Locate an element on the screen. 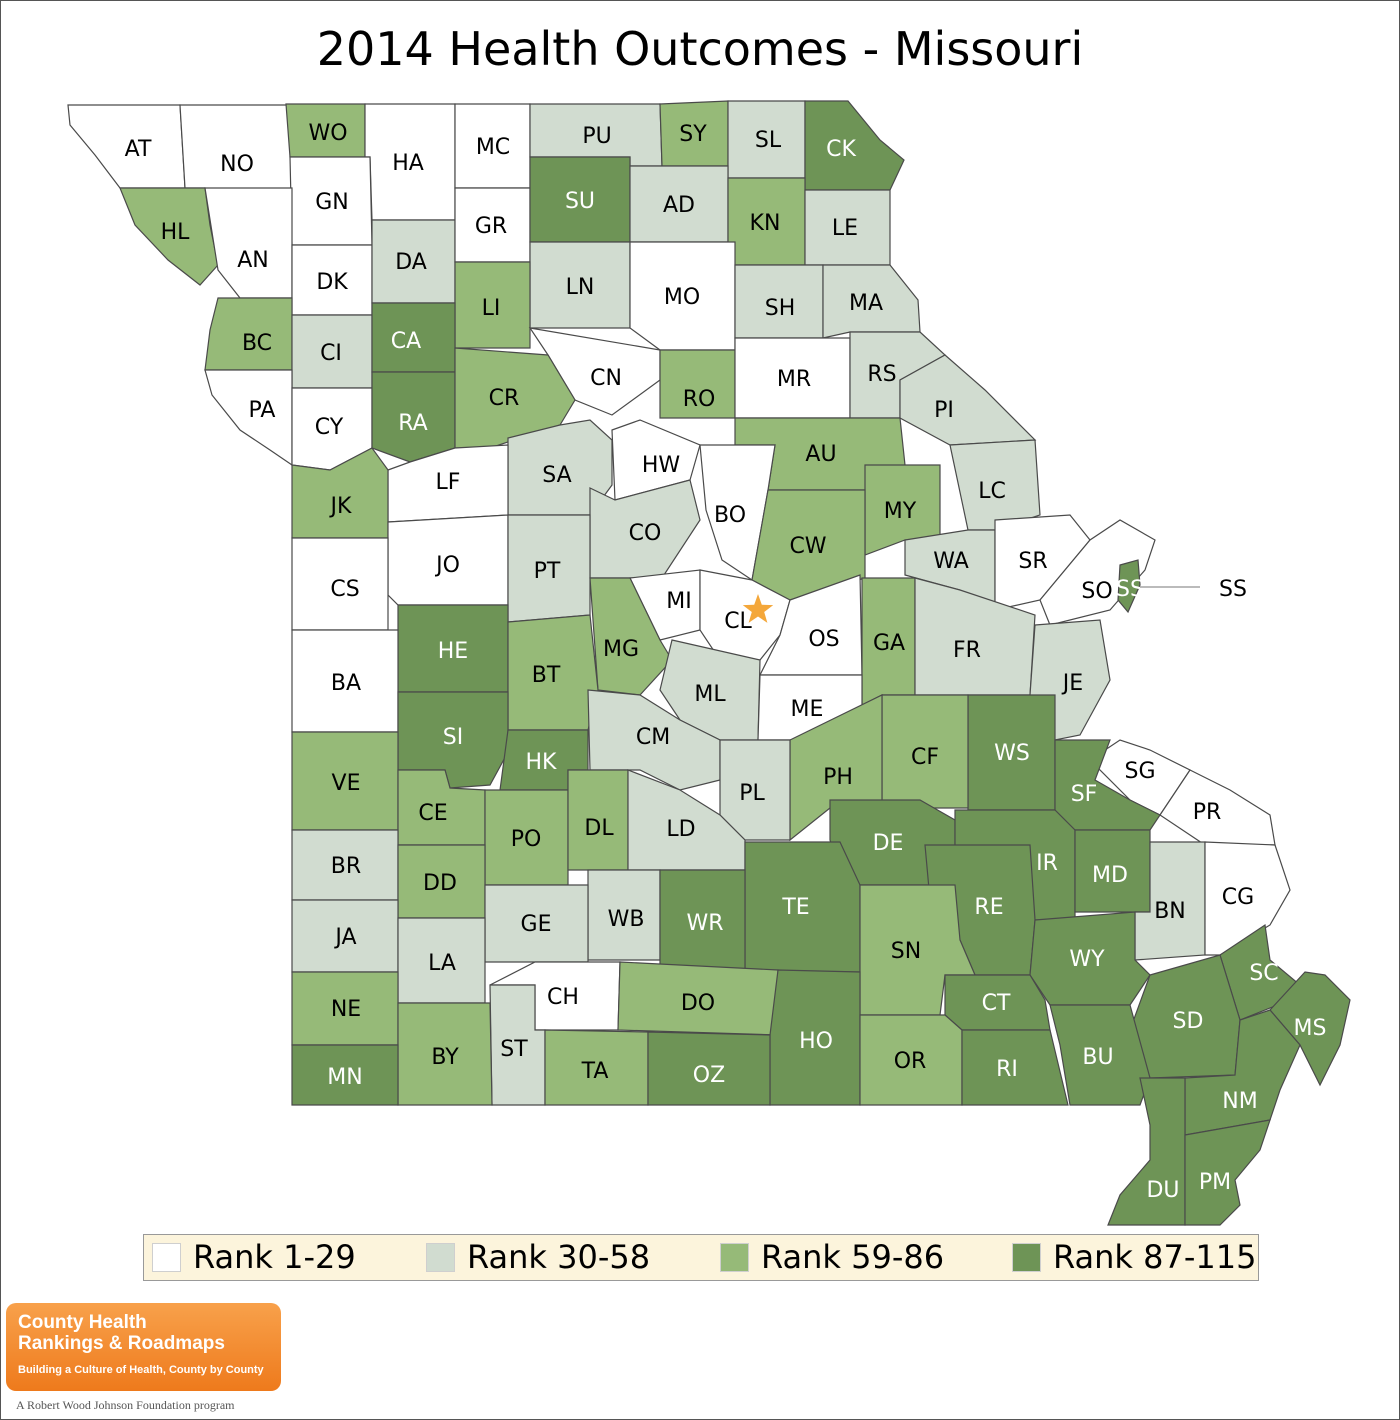 This screenshot has height=1420, width=1400. county-label-mc: MC is located at coordinates (493, 147).